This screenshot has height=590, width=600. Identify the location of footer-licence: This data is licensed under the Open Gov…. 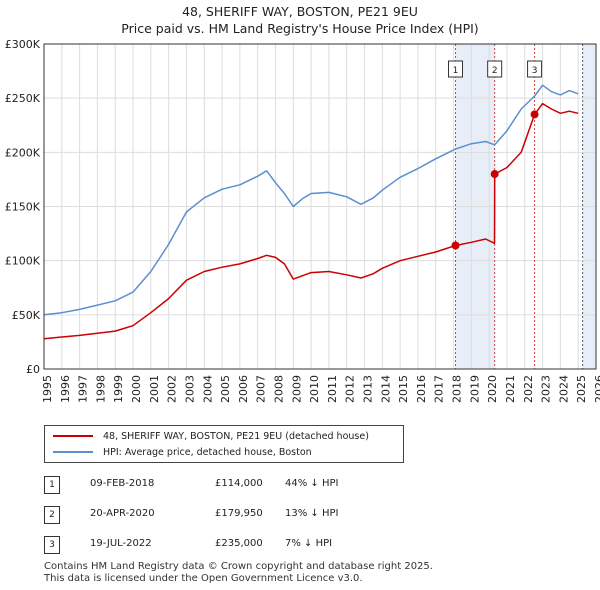
(203, 578).